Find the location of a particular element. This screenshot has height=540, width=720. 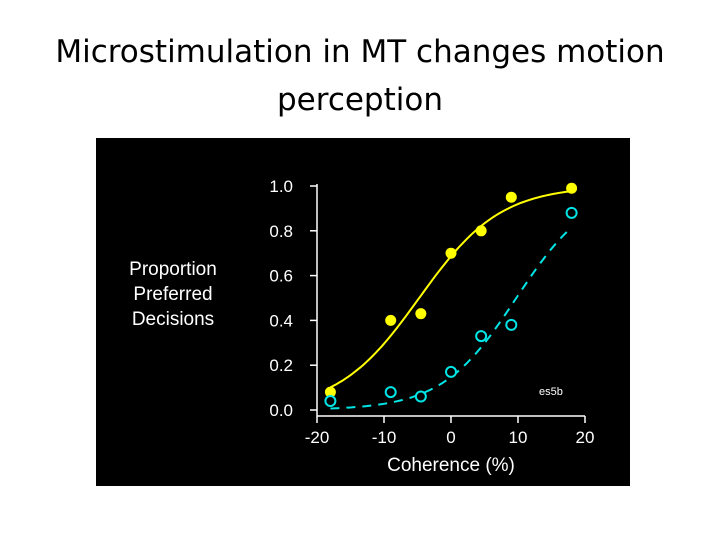

y-tick-label: 0.2 is located at coordinates (281, 365).